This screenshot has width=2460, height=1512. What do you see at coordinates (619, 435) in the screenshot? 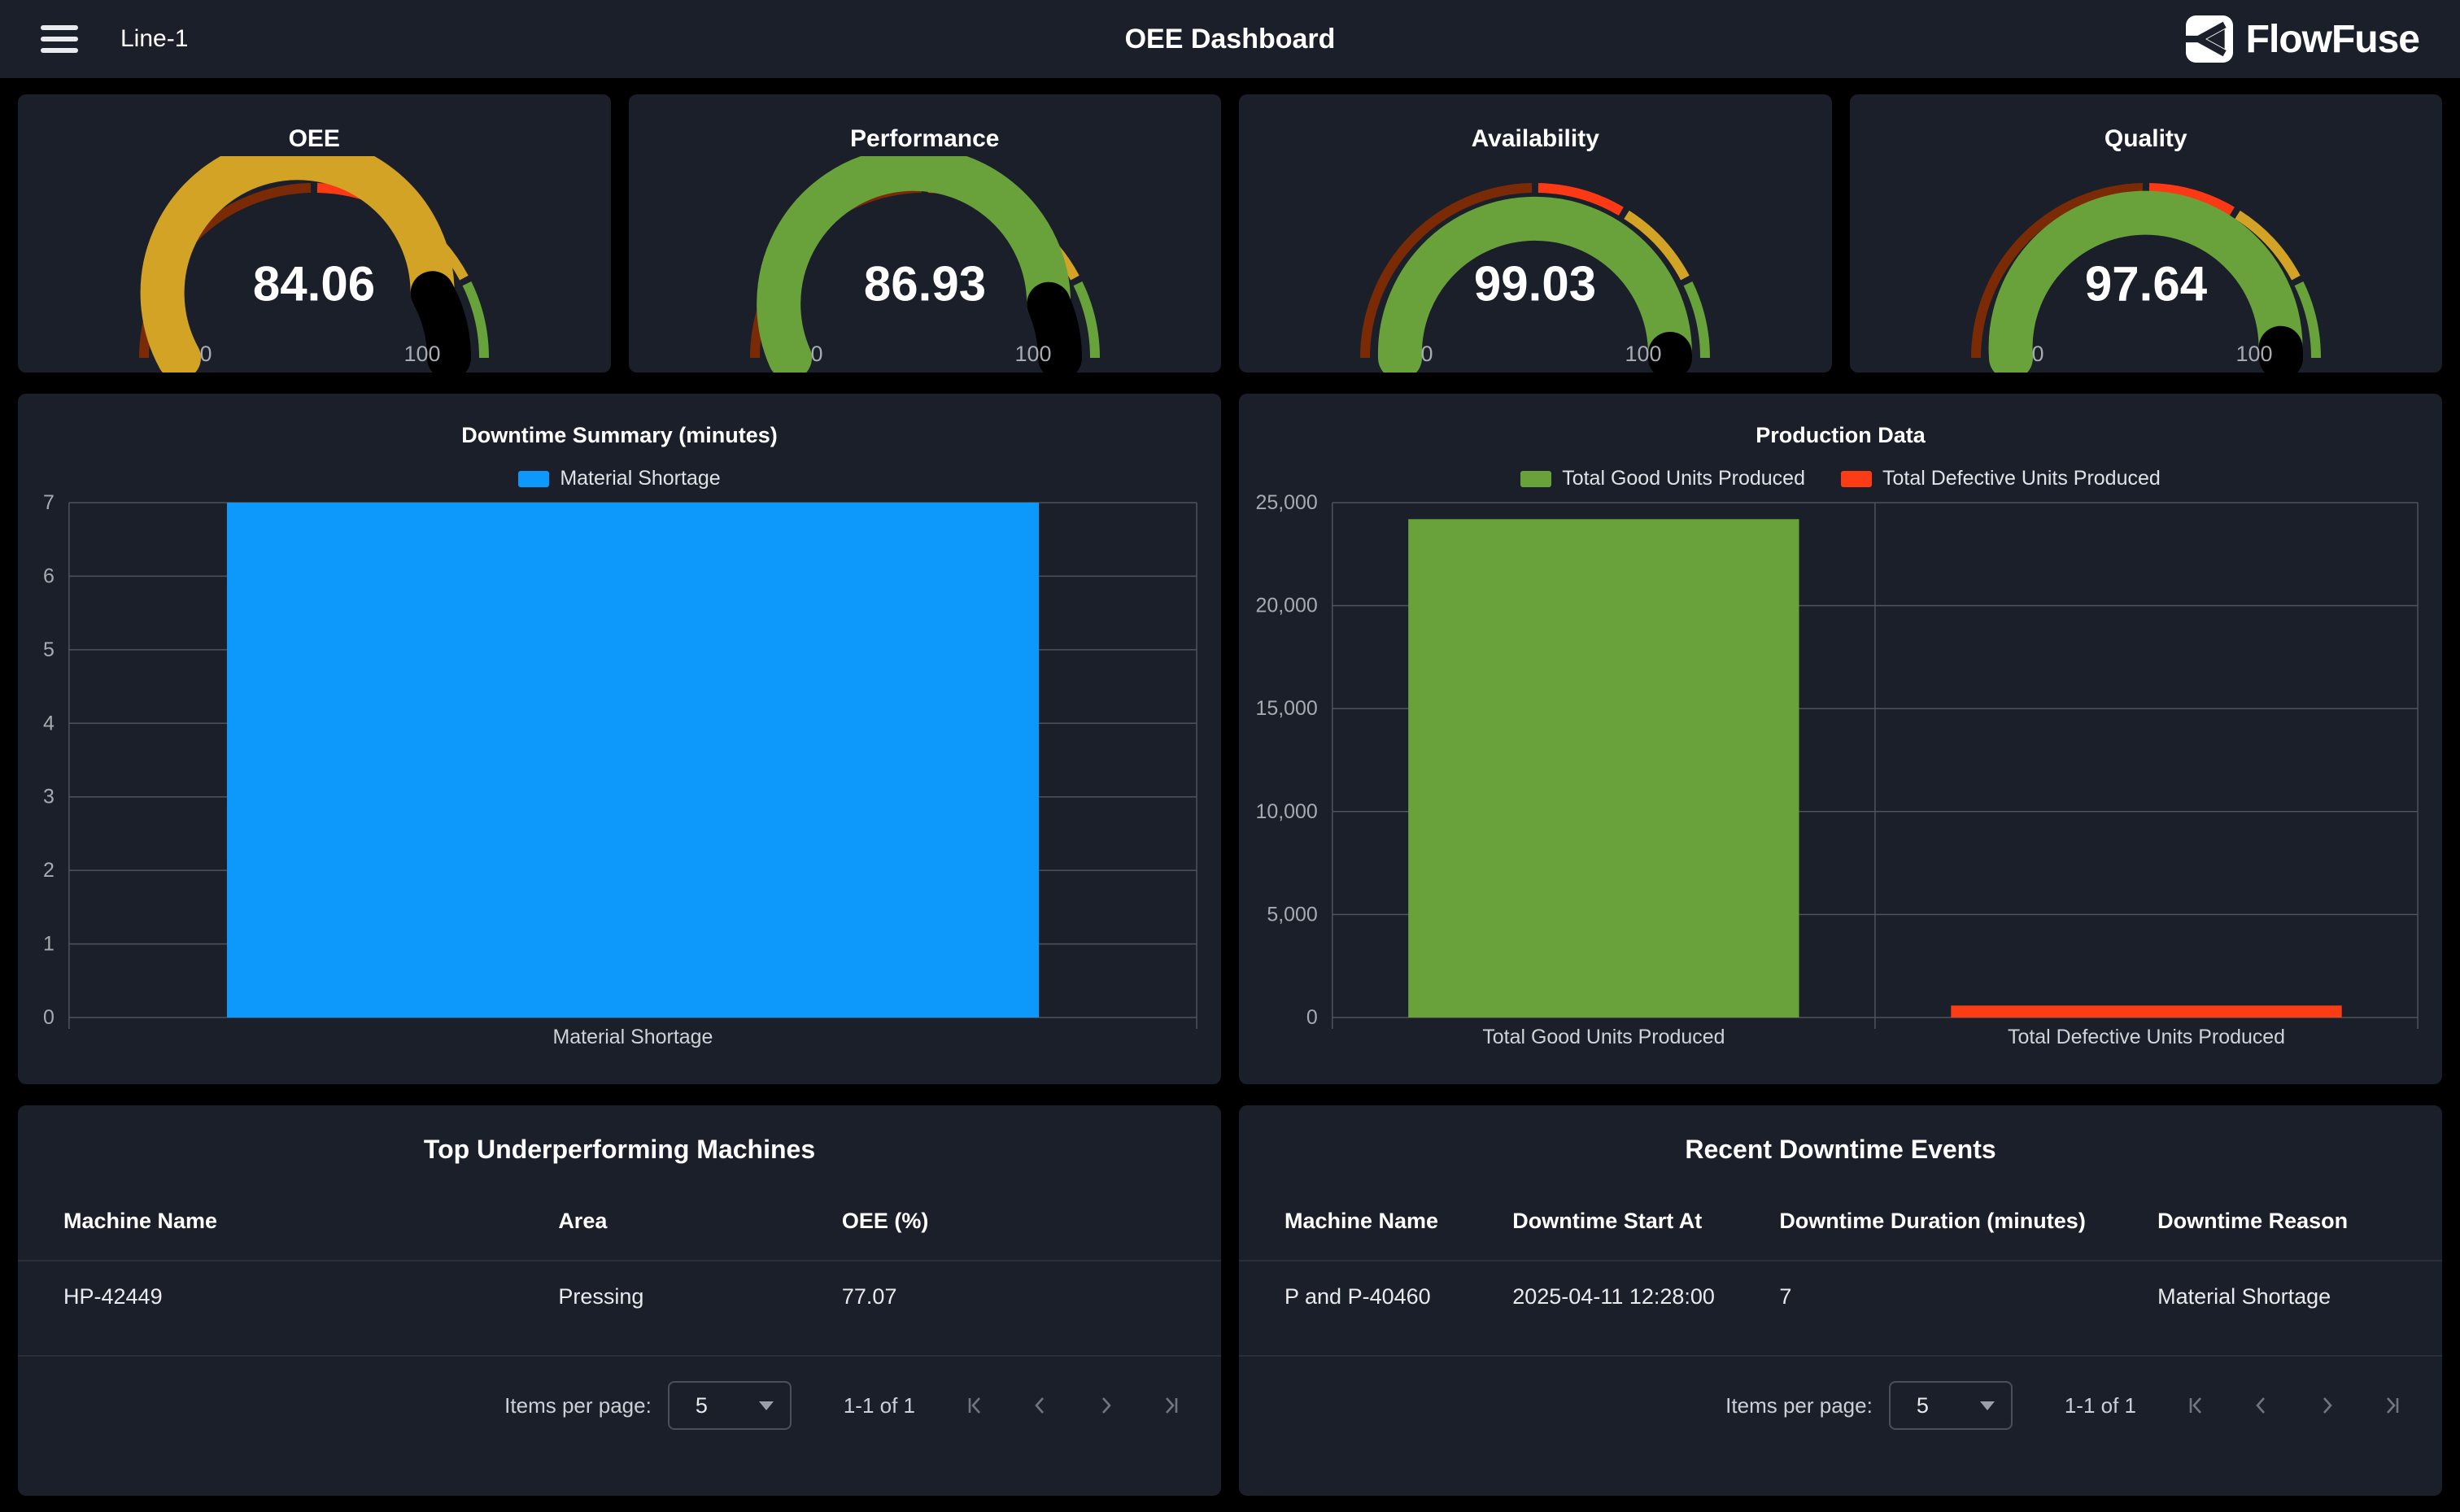
I see `chart-title: Downtime Summary (minutes)` at bounding box center [619, 435].